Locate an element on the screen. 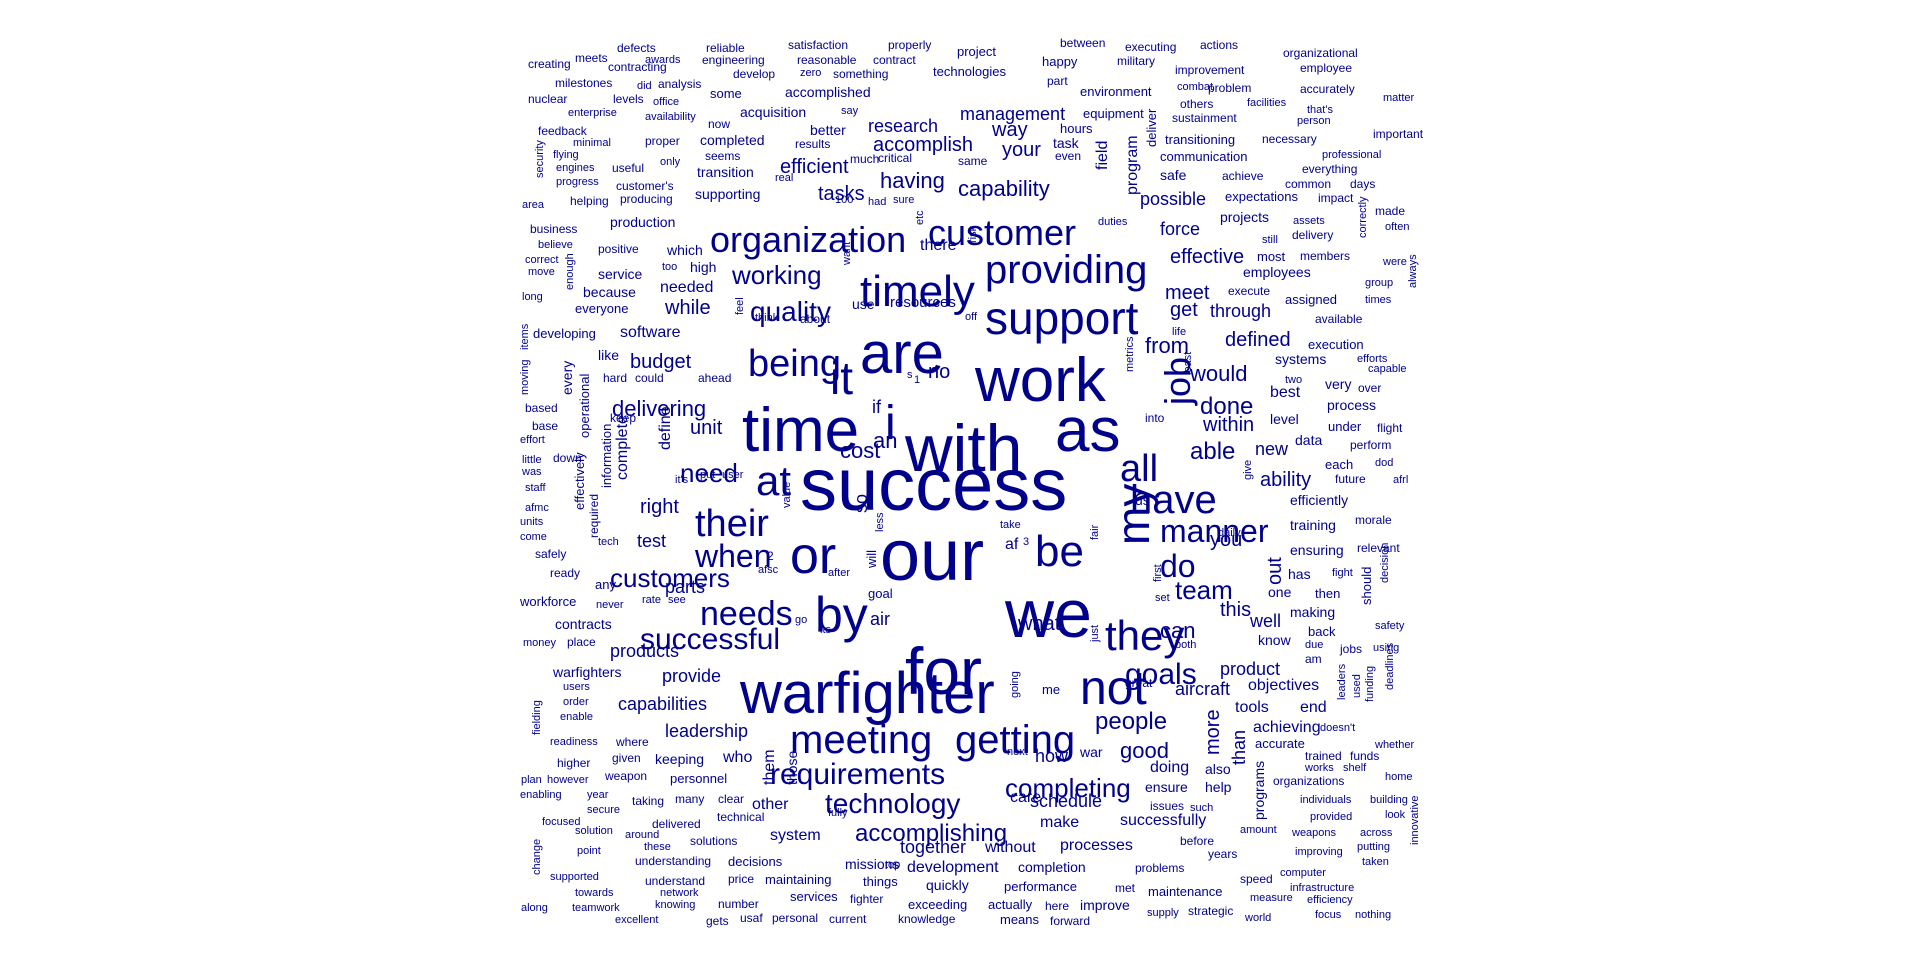  word-part: part is located at coordinates (1057, 81).